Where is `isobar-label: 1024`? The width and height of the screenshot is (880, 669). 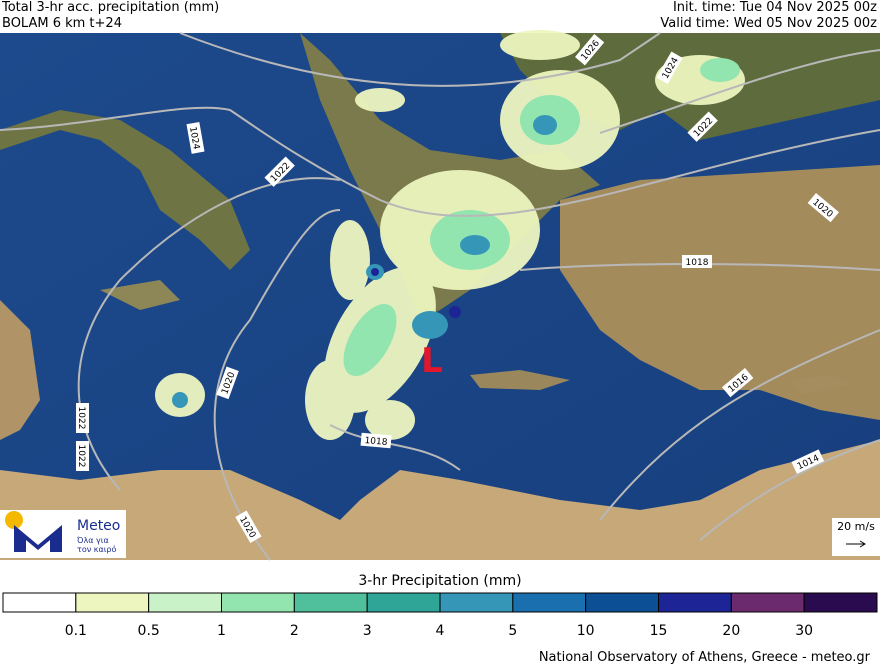 isobar-label: 1024 is located at coordinates (195, 138).